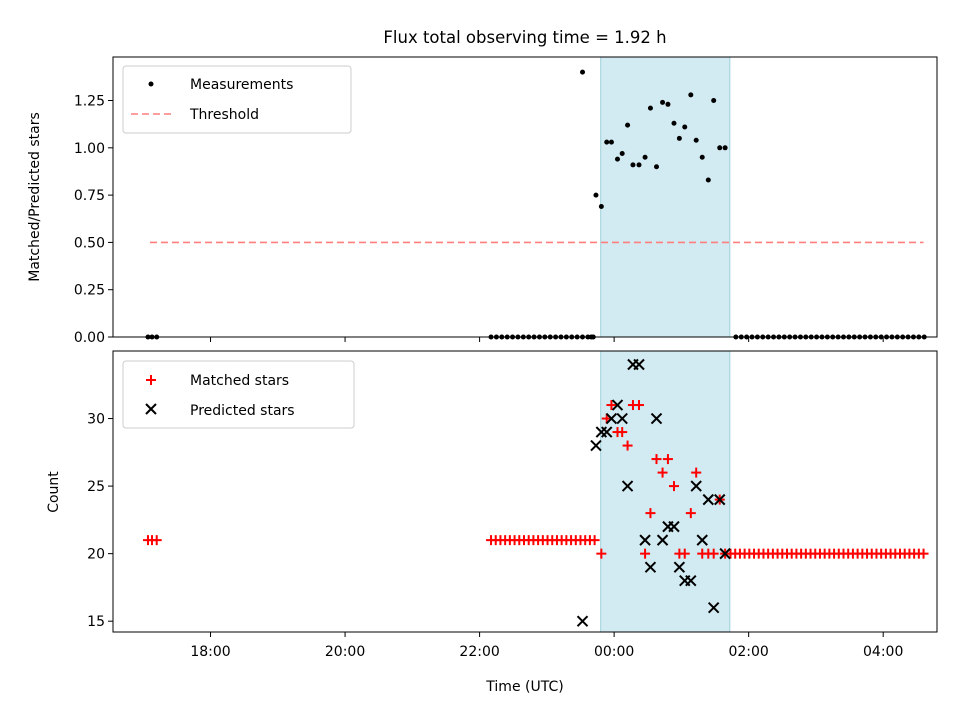 Image resolution: width=960 pixels, height=724 pixels. What do you see at coordinates (151, 380) in the screenshot?
I see `matched-legend-marker` at bounding box center [151, 380].